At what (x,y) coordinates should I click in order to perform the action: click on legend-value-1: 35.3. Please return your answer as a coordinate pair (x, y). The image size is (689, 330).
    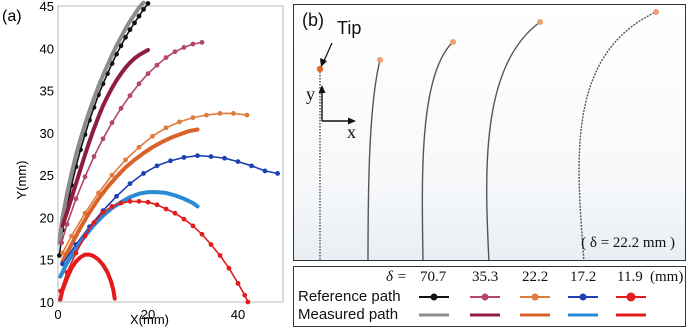
    Looking at the image, I should click on (485, 277).